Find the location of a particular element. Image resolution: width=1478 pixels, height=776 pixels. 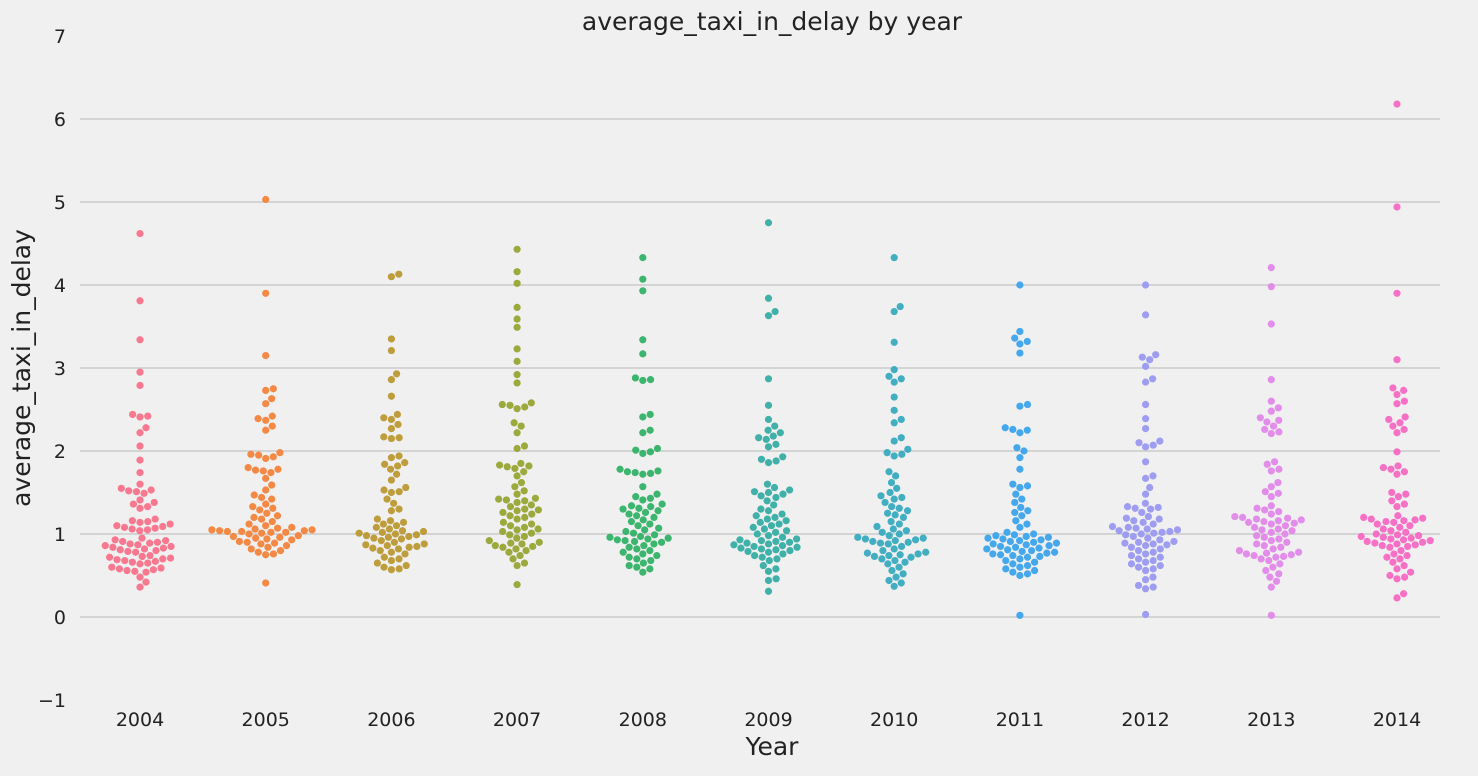

swarm-series-2007 is located at coordinates (514, 417).